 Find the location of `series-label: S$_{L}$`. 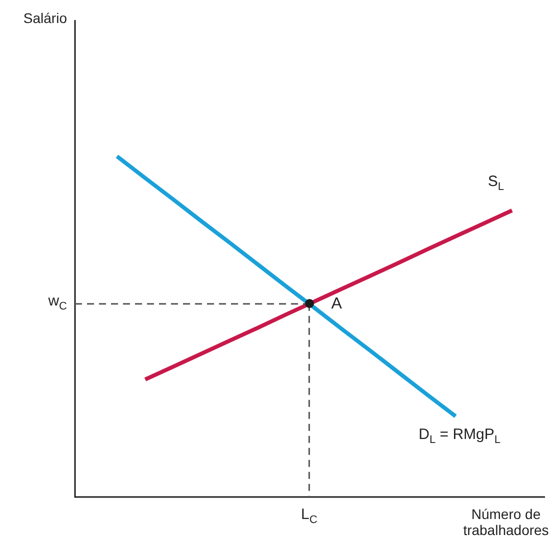

series-label: S$_{L}$ is located at coordinates (496, 184).